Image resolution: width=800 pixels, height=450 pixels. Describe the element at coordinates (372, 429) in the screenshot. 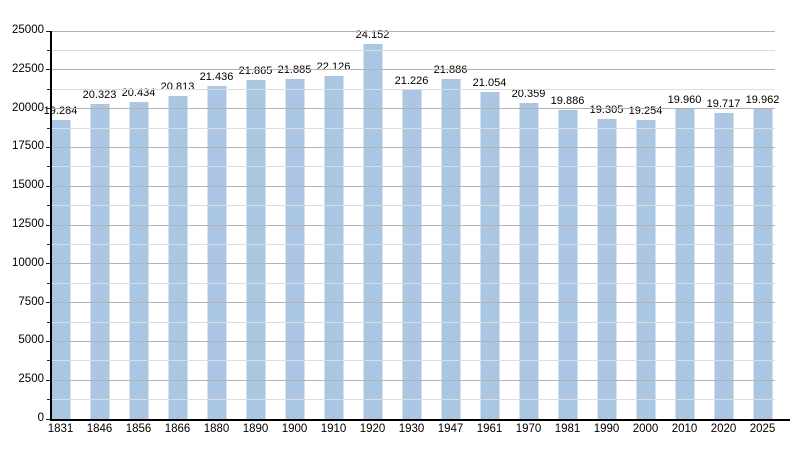

I see `x-tick-label: 1920` at that location.